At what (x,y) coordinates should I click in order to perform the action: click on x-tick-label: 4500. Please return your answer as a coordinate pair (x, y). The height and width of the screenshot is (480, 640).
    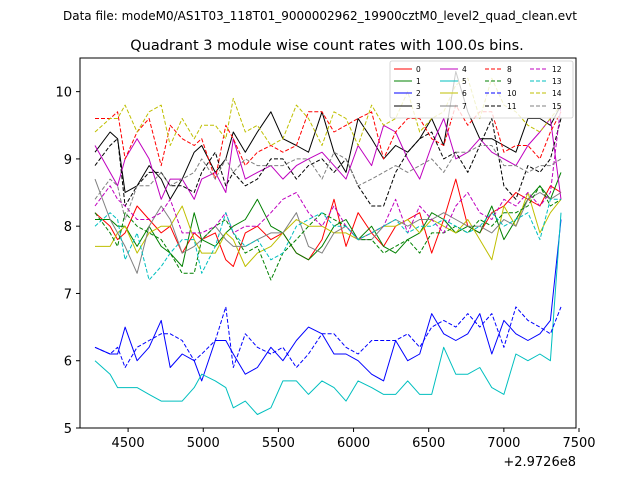
    Looking at the image, I should click on (128, 443).